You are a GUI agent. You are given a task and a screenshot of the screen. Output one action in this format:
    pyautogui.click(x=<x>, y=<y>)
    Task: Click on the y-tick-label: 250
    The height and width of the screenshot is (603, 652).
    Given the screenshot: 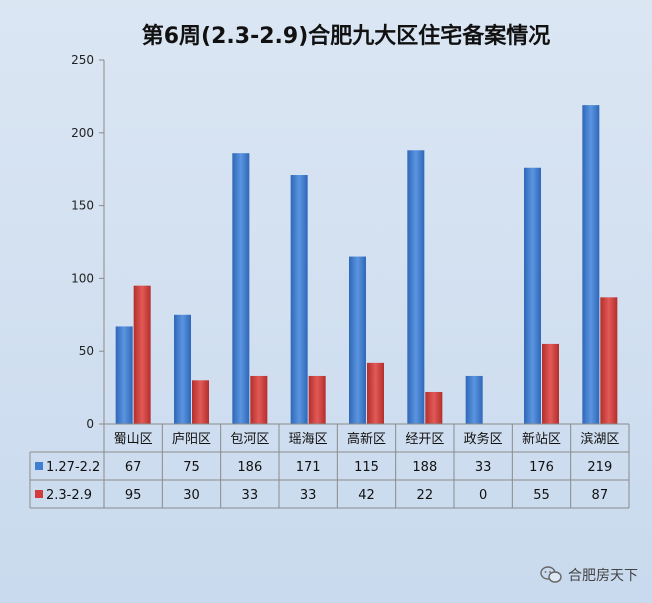 What is the action you would take?
    pyautogui.click(x=82, y=60)
    